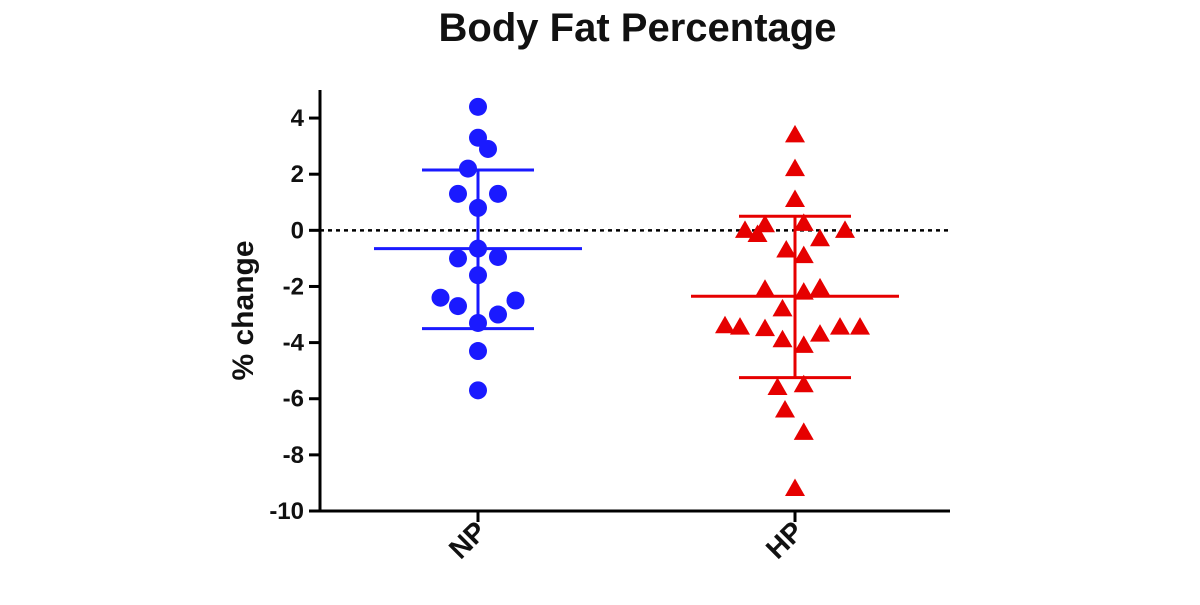  Describe the element at coordinates (286, 511) in the screenshot. I see `y-tick-label: -10` at that location.